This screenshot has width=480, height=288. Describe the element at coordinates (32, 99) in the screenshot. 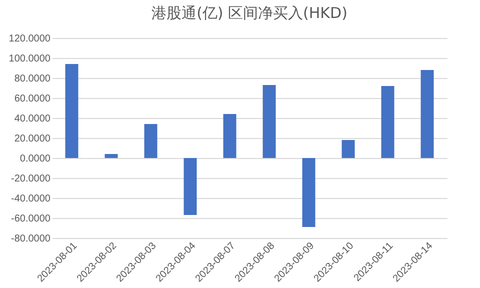

I see `y-tick-label: 60.0000` at that location.